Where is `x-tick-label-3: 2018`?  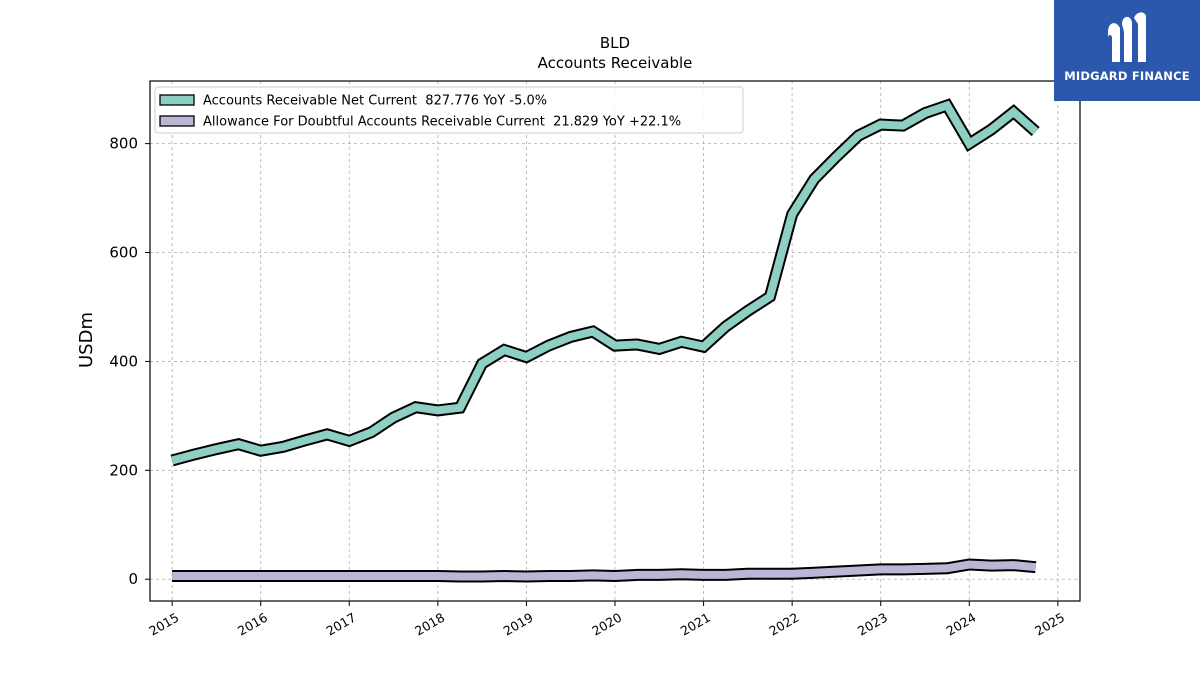 x-tick-label-3: 2018 is located at coordinates (429, 624).